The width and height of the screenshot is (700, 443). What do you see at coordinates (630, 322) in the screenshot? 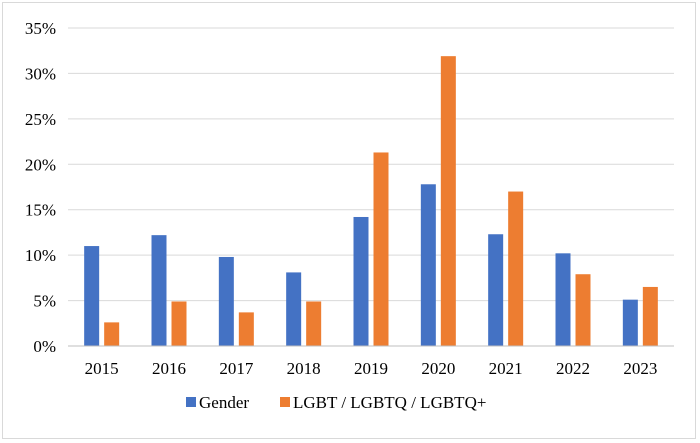
I see `bar-gender-2023` at bounding box center [630, 322].